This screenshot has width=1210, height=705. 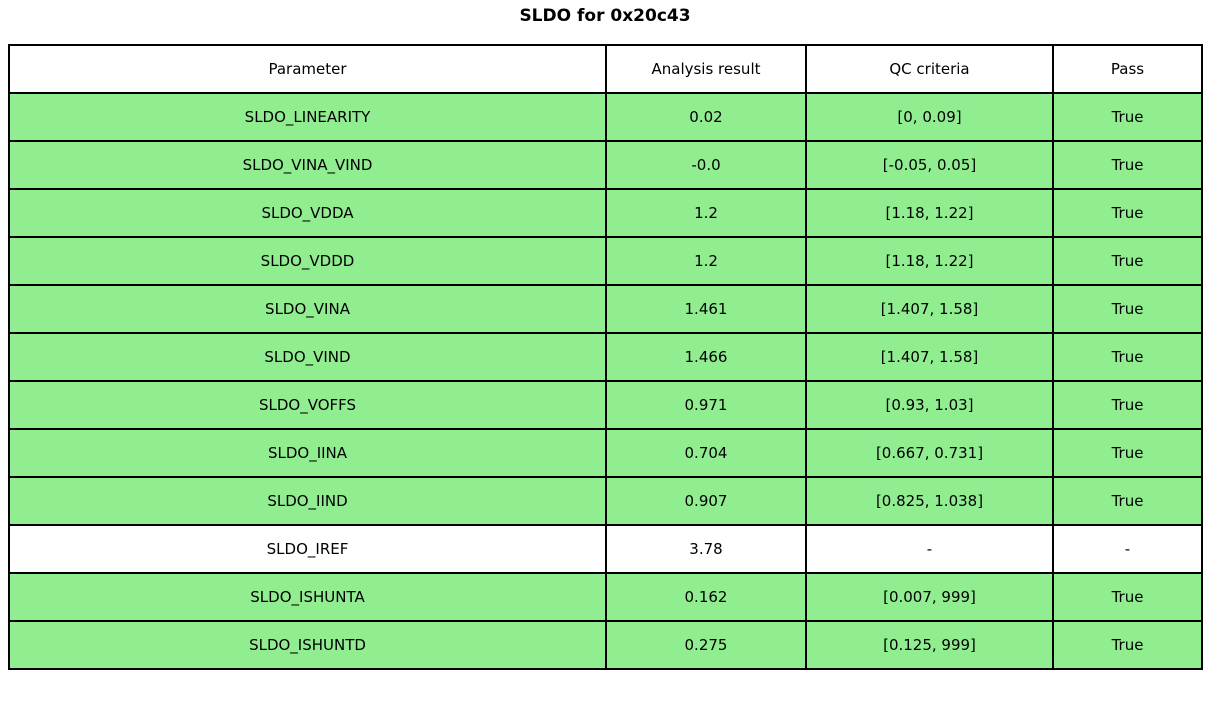 I want to click on parameter-cell: SLDO_VINA_VIND, so click(x=307, y=165).